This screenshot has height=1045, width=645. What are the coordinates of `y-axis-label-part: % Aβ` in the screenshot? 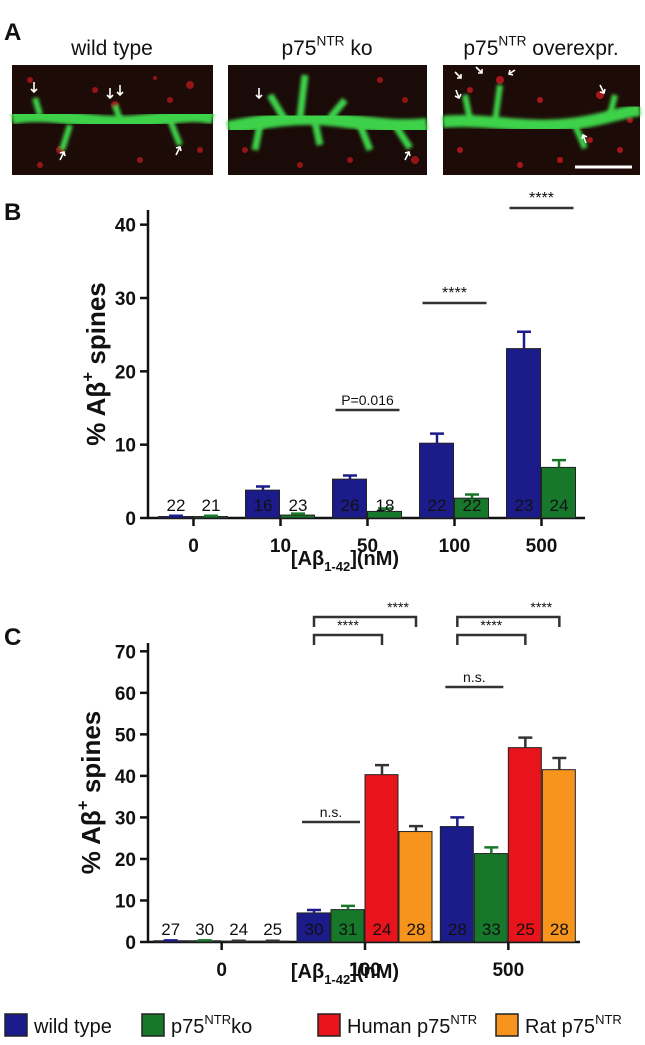 It's located at (91, 842).